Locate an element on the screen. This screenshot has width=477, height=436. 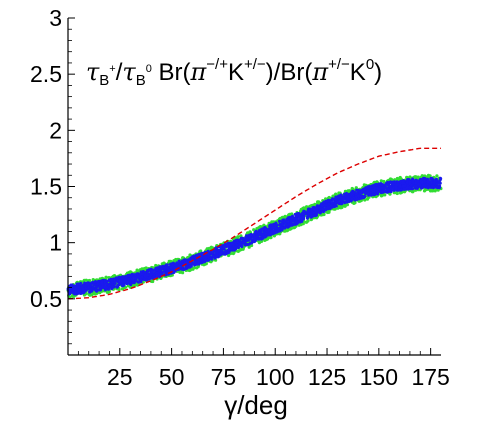
annotation-sup4: +/− is located at coordinates (255, 64).